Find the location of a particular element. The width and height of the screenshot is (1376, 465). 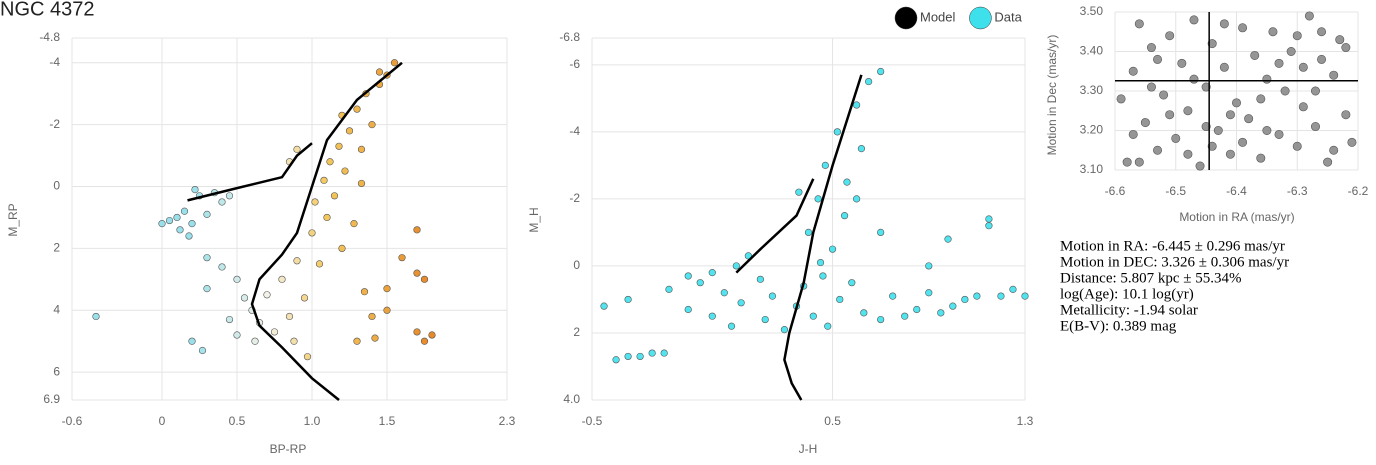

x-axis-label: Motion in RA (mas/yr) is located at coordinates (1236, 217).